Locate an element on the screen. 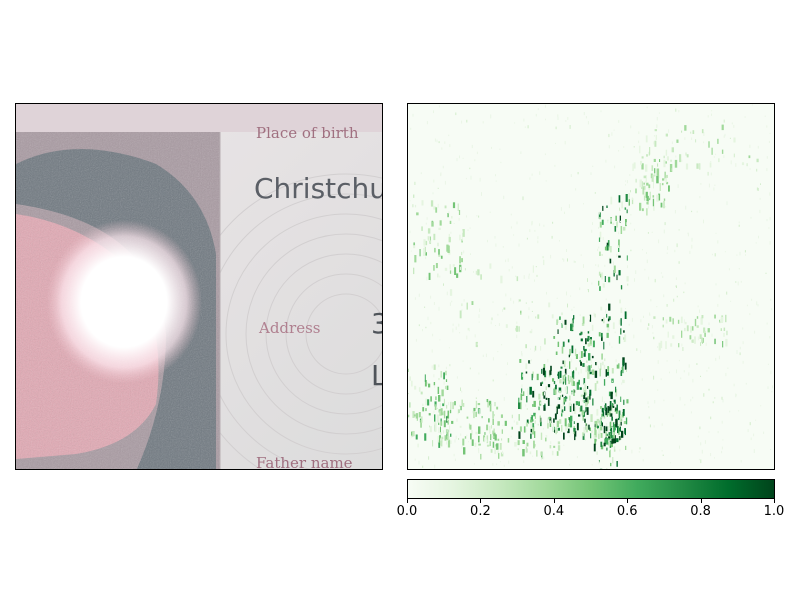 The height and width of the screenshot is (600, 800). address-value-line1: 3 is located at coordinates (376, 323).